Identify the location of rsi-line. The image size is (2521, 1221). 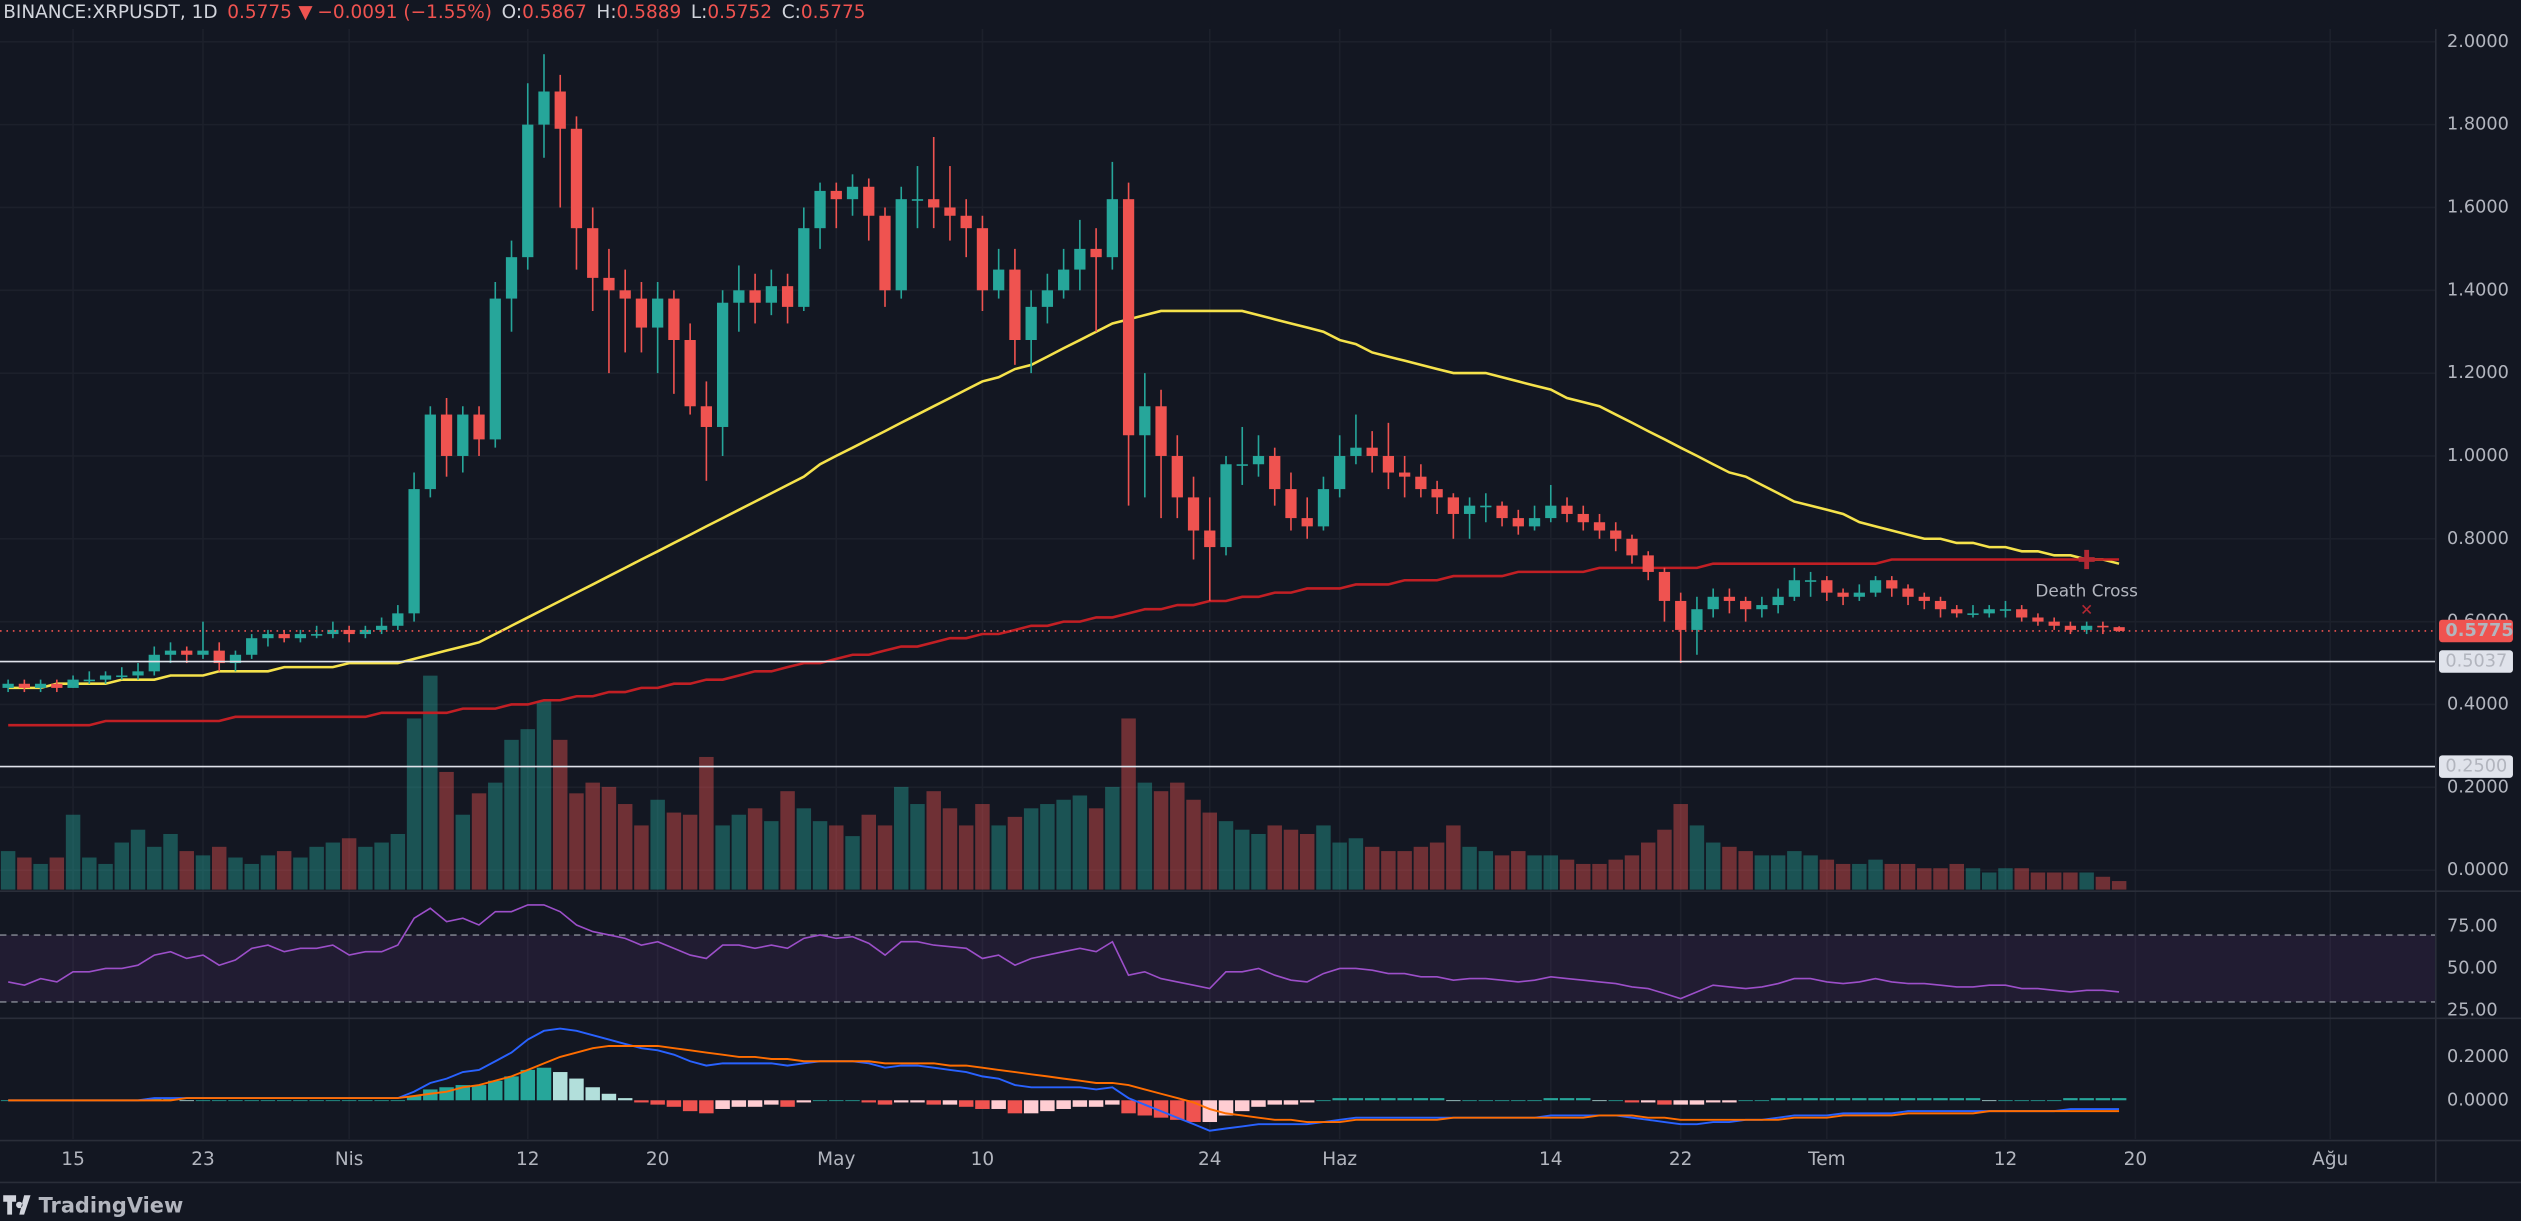
(1064, 952).